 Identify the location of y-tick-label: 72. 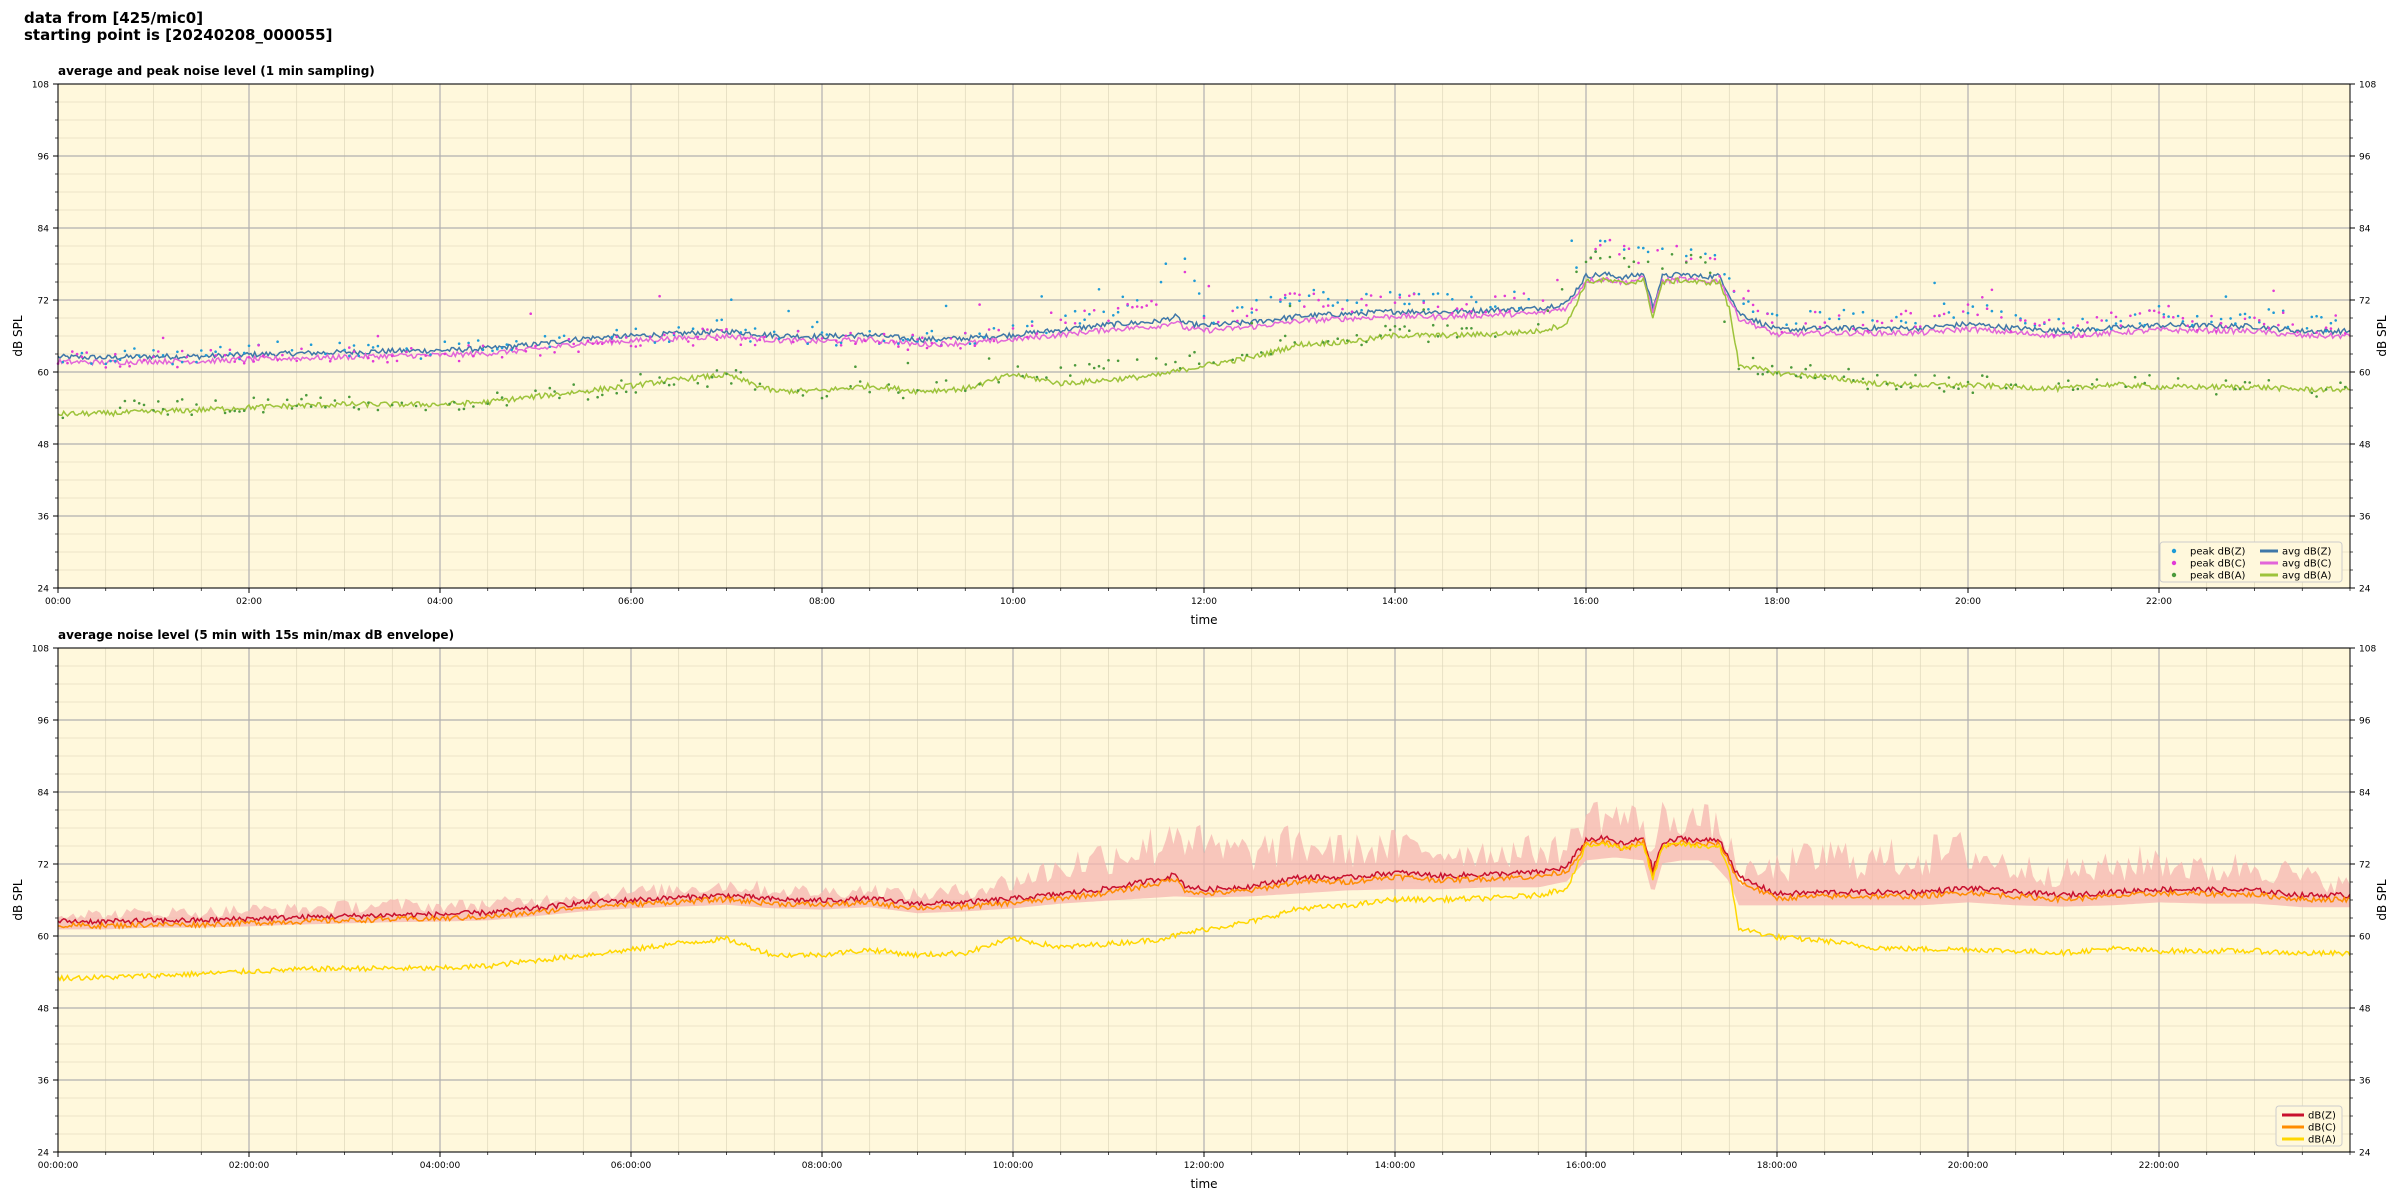
(43, 302).